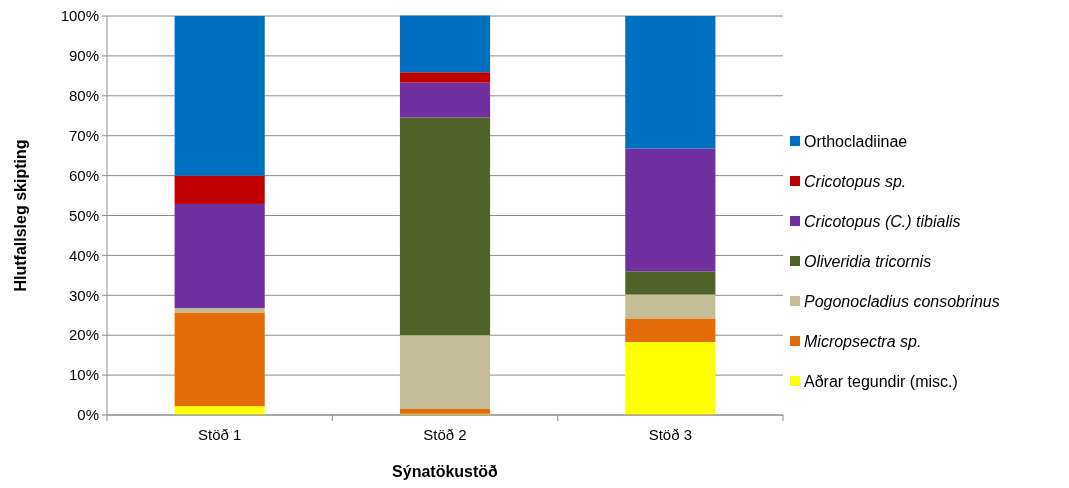  What do you see at coordinates (219, 434) in the screenshot?
I see `x-tick-label: Stöð 1` at bounding box center [219, 434].